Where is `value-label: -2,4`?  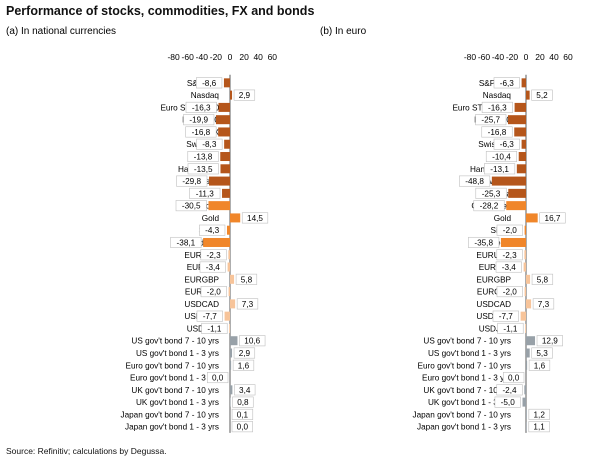
value-label: -2,4 is located at coordinates (509, 390).